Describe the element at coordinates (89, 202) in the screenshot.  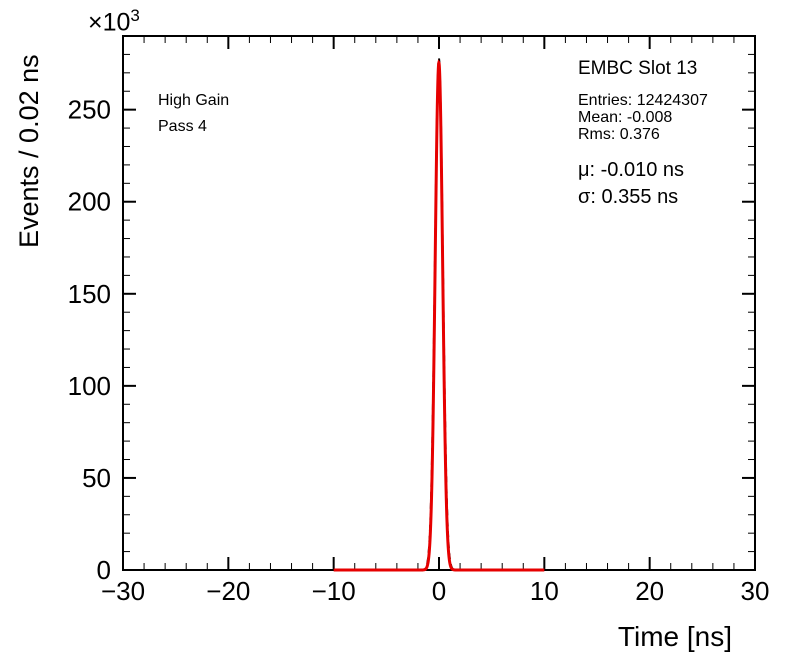
I see `y-tick-label: 200` at that location.